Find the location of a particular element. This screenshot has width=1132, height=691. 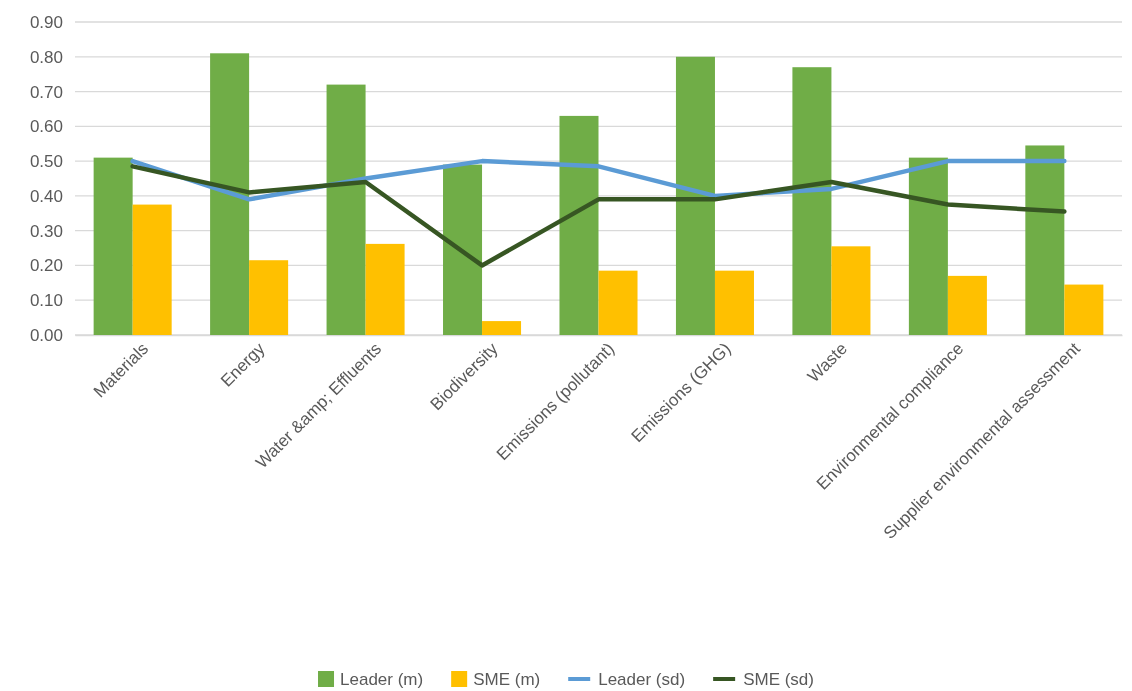

y-tick-label: 0.60 is located at coordinates (46, 127).